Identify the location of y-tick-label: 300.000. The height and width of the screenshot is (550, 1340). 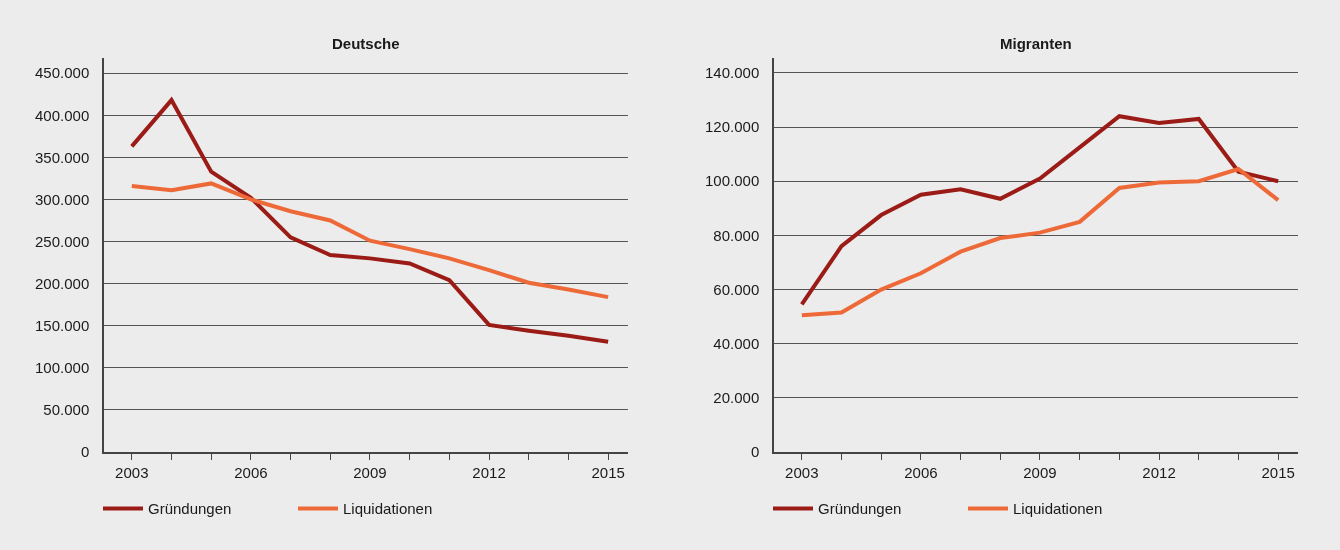
(62, 199).